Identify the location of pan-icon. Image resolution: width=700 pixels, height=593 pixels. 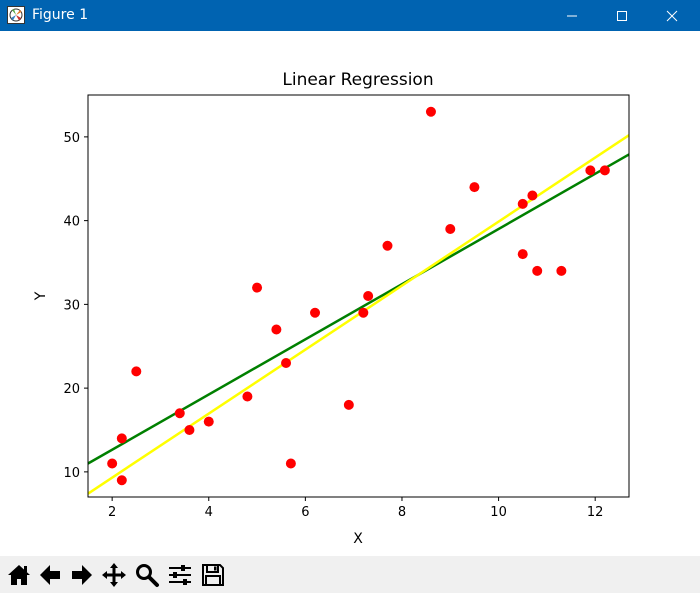
(114, 575).